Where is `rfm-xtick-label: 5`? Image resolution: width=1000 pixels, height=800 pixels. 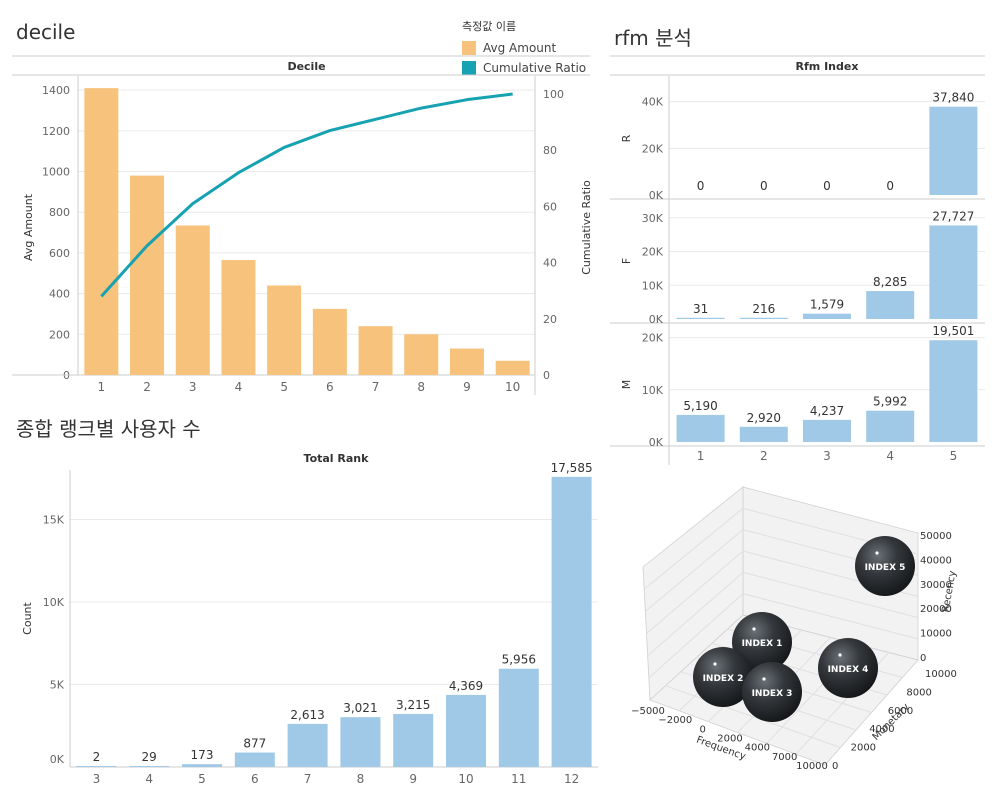 rfm-xtick-label: 5 is located at coordinates (954, 456).